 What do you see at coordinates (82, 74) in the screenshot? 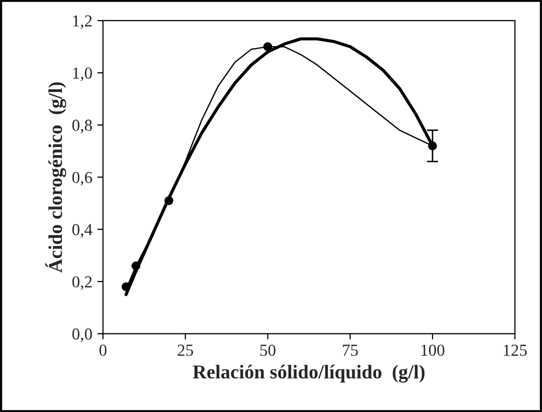
I see `y-tick-label: 1,0` at bounding box center [82, 74].